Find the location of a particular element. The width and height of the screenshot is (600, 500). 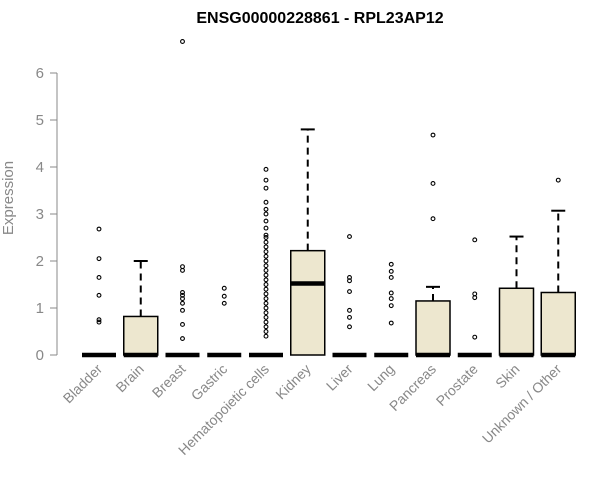

x-tick-label: Unknown / Other is located at coordinates (522, 404).